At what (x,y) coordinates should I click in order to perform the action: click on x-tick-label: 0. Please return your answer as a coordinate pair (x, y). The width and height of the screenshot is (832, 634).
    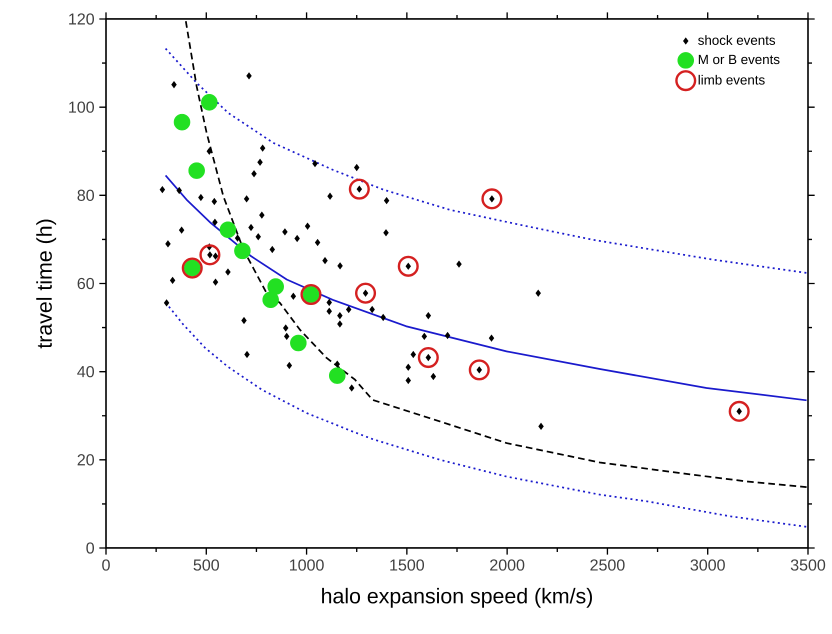
    Looking at the image, I should click on (106, 565).